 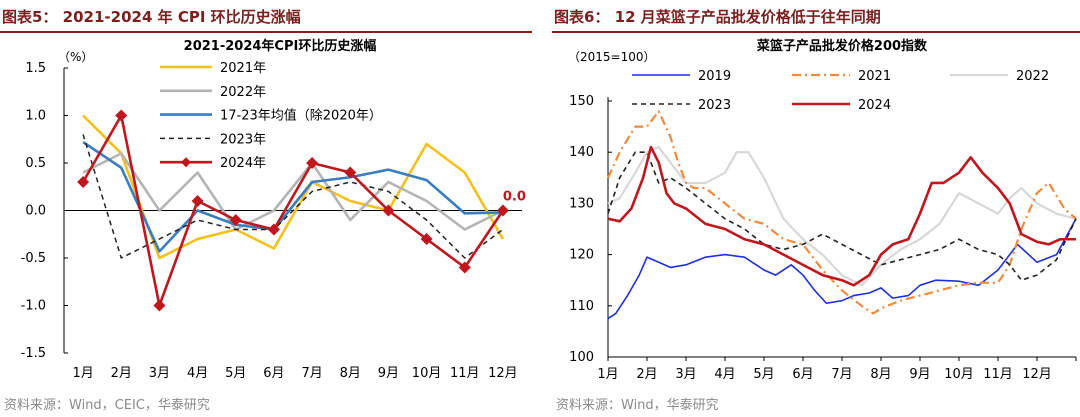 What do you see at coordinates (33, 258) in the screenshot?
I see `y-tick-label: -0.5` at bounding box center [33, 258].